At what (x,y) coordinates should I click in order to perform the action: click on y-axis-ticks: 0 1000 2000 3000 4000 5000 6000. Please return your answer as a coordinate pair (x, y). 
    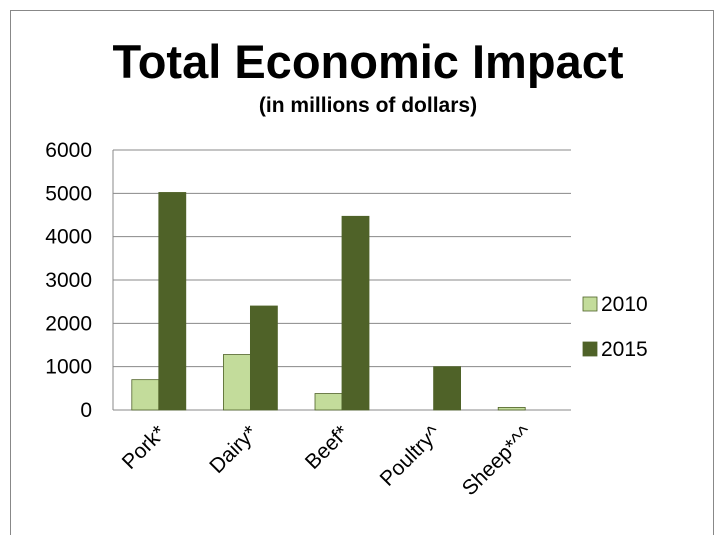
    Looking at the image, I should click on (68, 280).